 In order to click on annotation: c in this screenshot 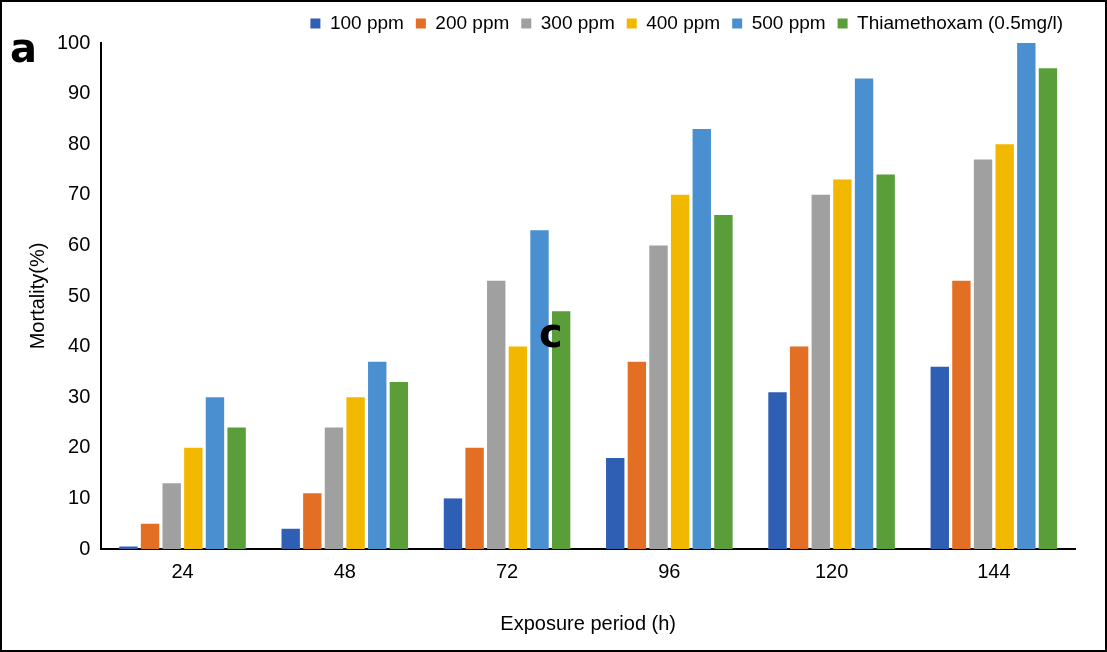, I will do `click(551, 332)`.